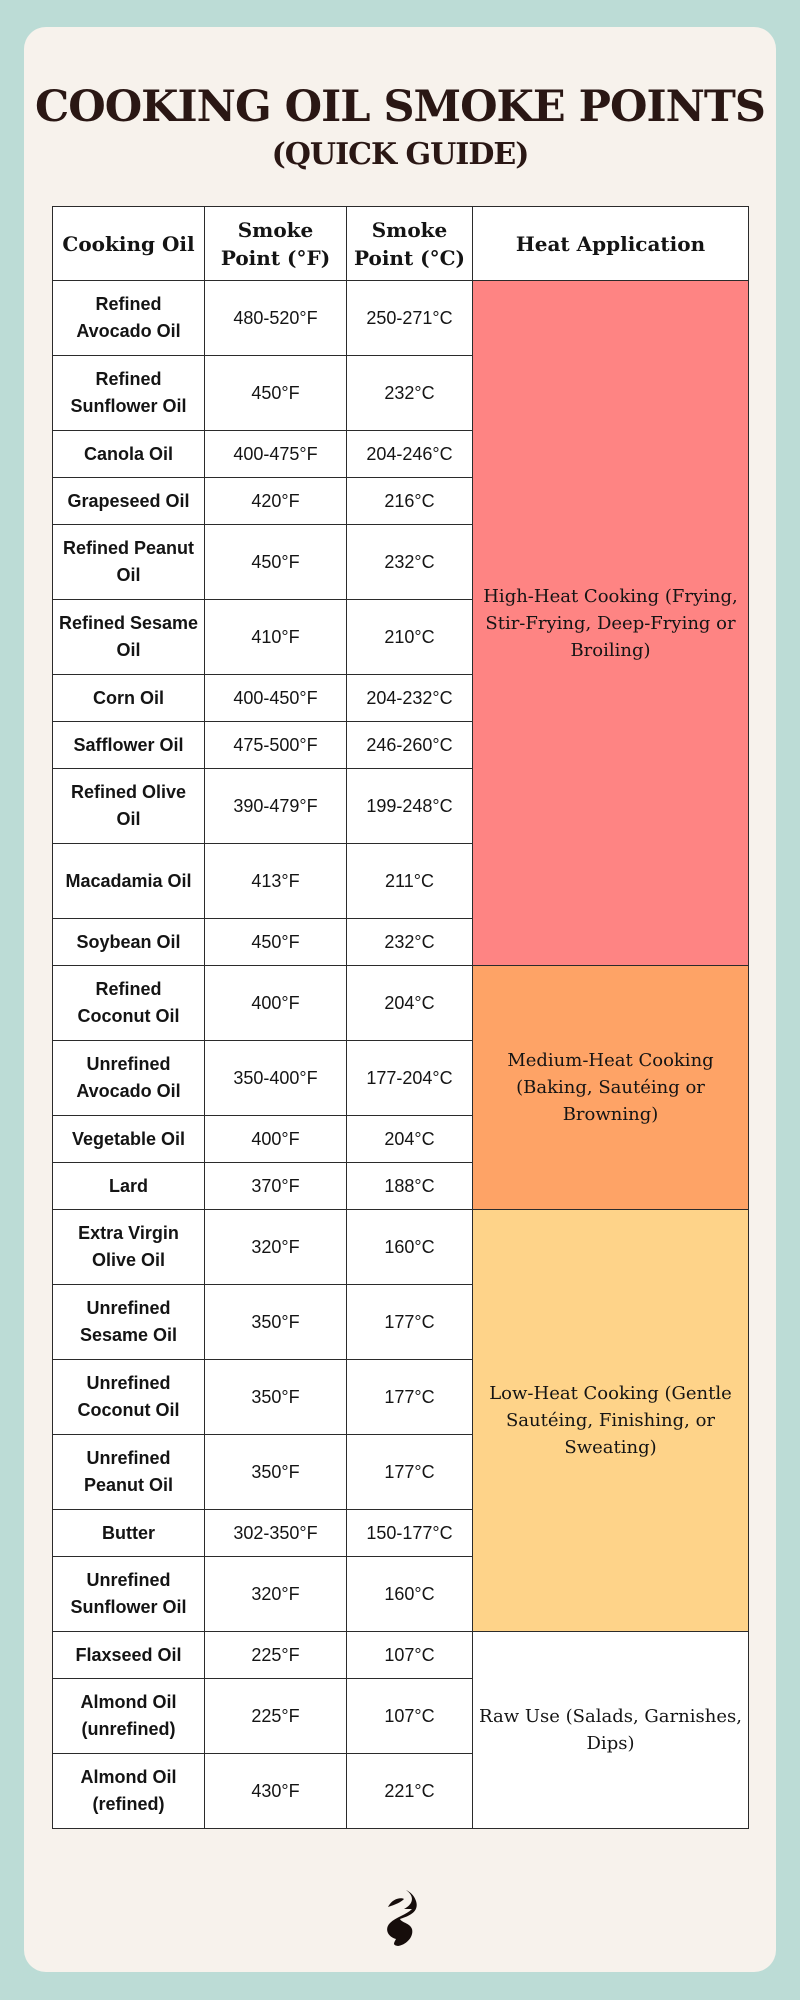  Describe the element at coordinates (128, 1139) in the screenshot. I see `oil-name: Vegetable Oil` at that location.